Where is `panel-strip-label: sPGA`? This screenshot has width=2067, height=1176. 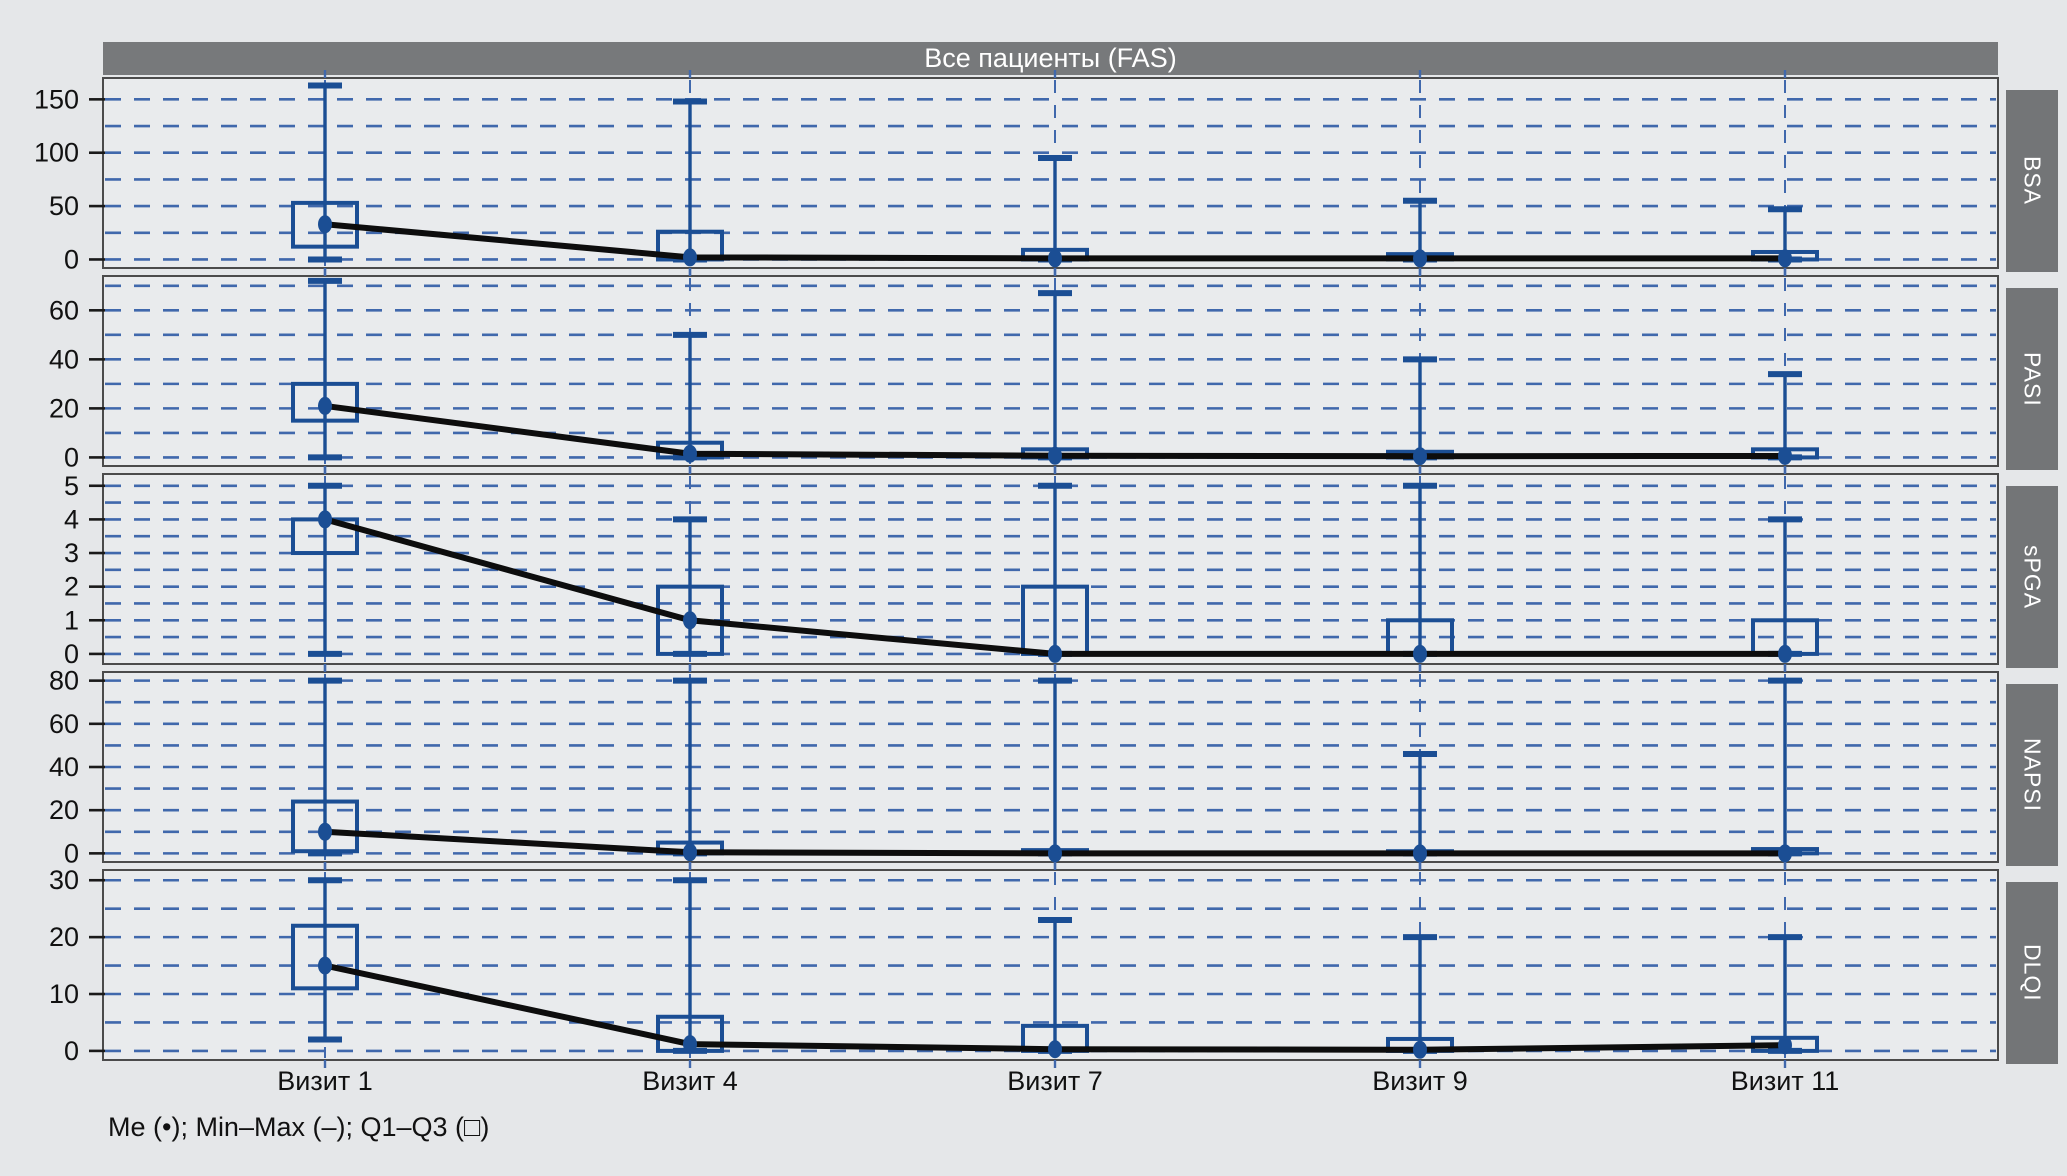
panel-strip-label: sPGA is located at coordinates (2032, 577).